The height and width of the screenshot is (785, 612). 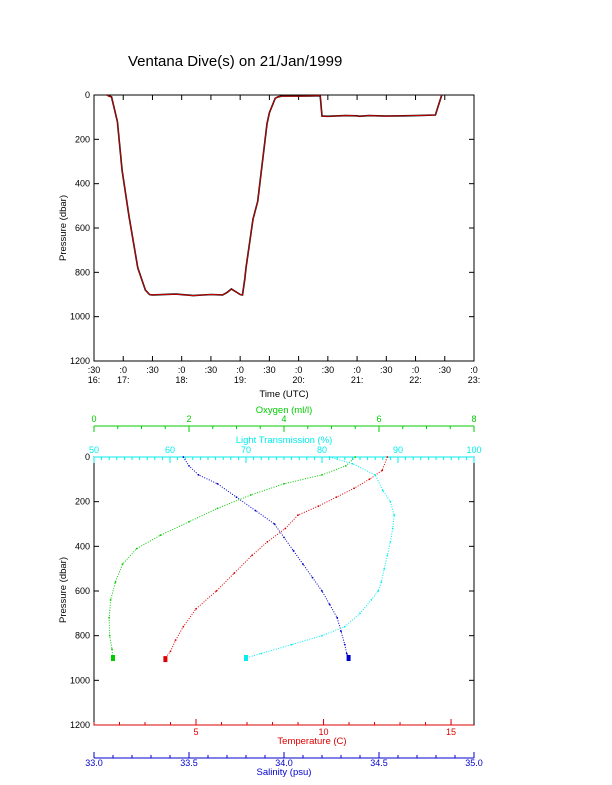 I want to click on tick-label: 4, so click(x=283, y=419).